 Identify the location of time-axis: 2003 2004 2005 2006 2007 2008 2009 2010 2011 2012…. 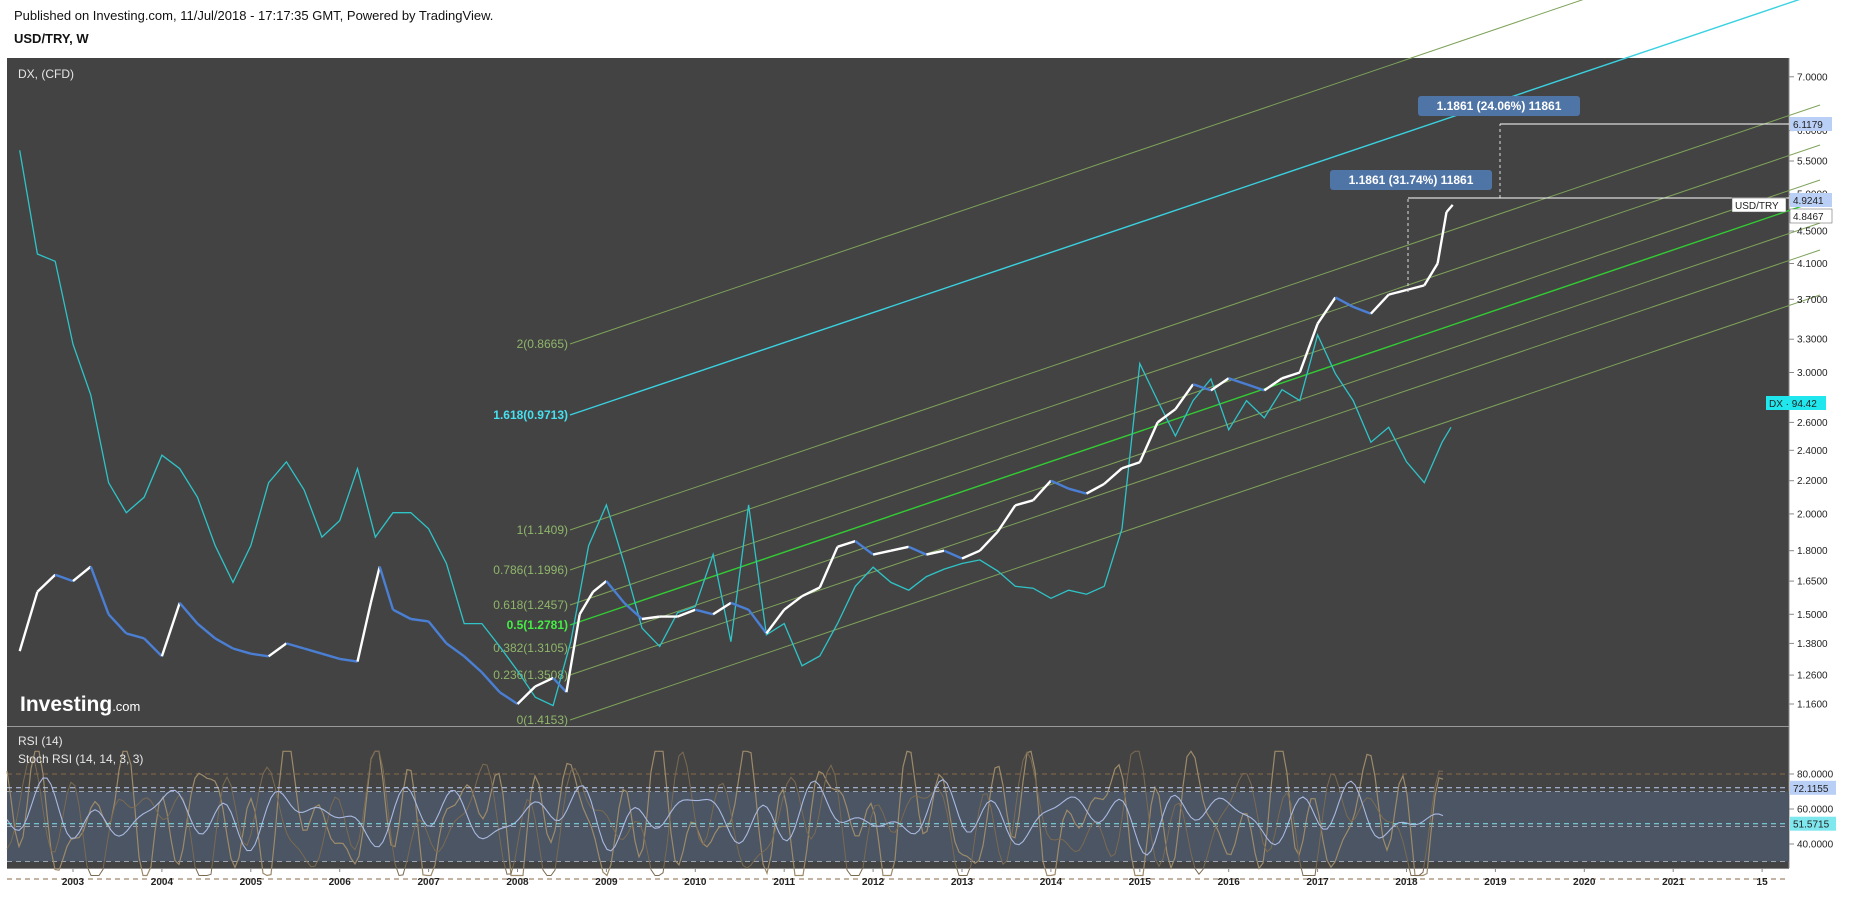
(915, 878).